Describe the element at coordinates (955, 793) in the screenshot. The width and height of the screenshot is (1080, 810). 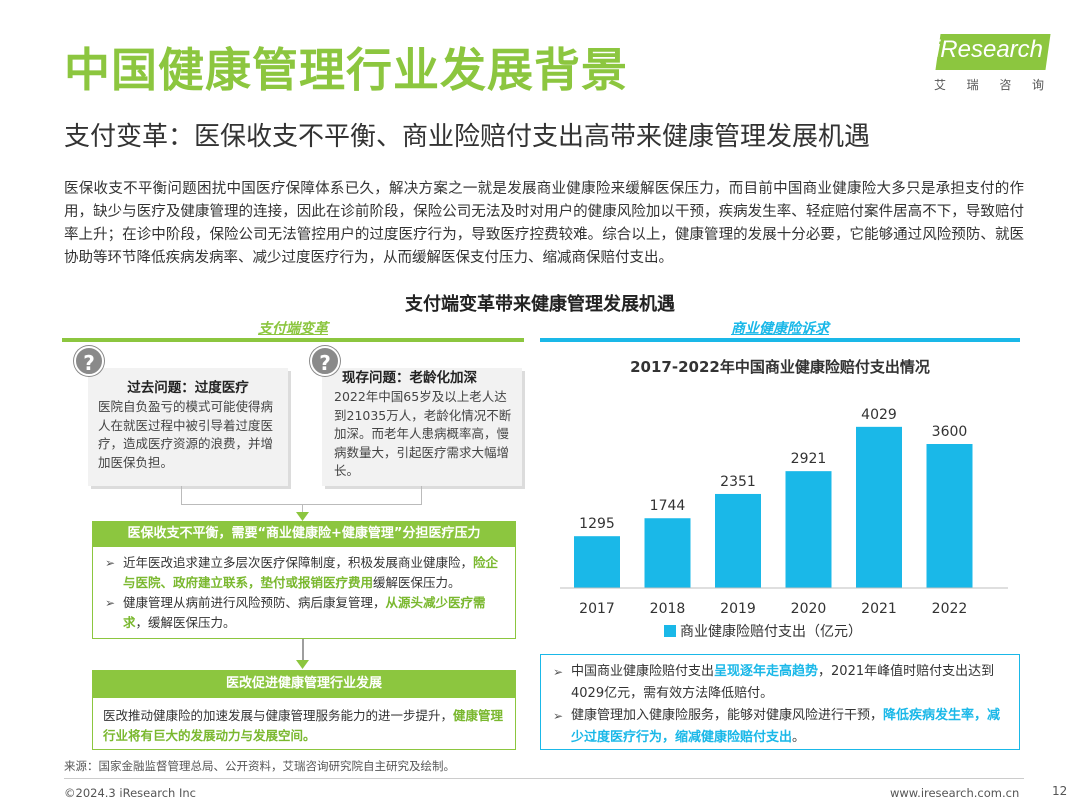
I see `website-link: www.iresearch.com.cn` at that location.